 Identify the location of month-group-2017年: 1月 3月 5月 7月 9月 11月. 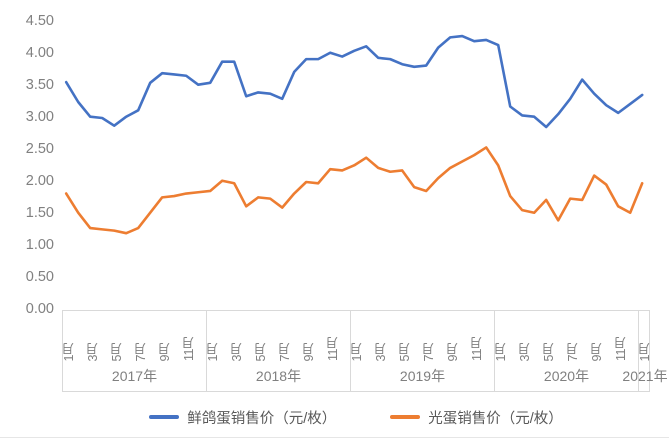
(134, 336).